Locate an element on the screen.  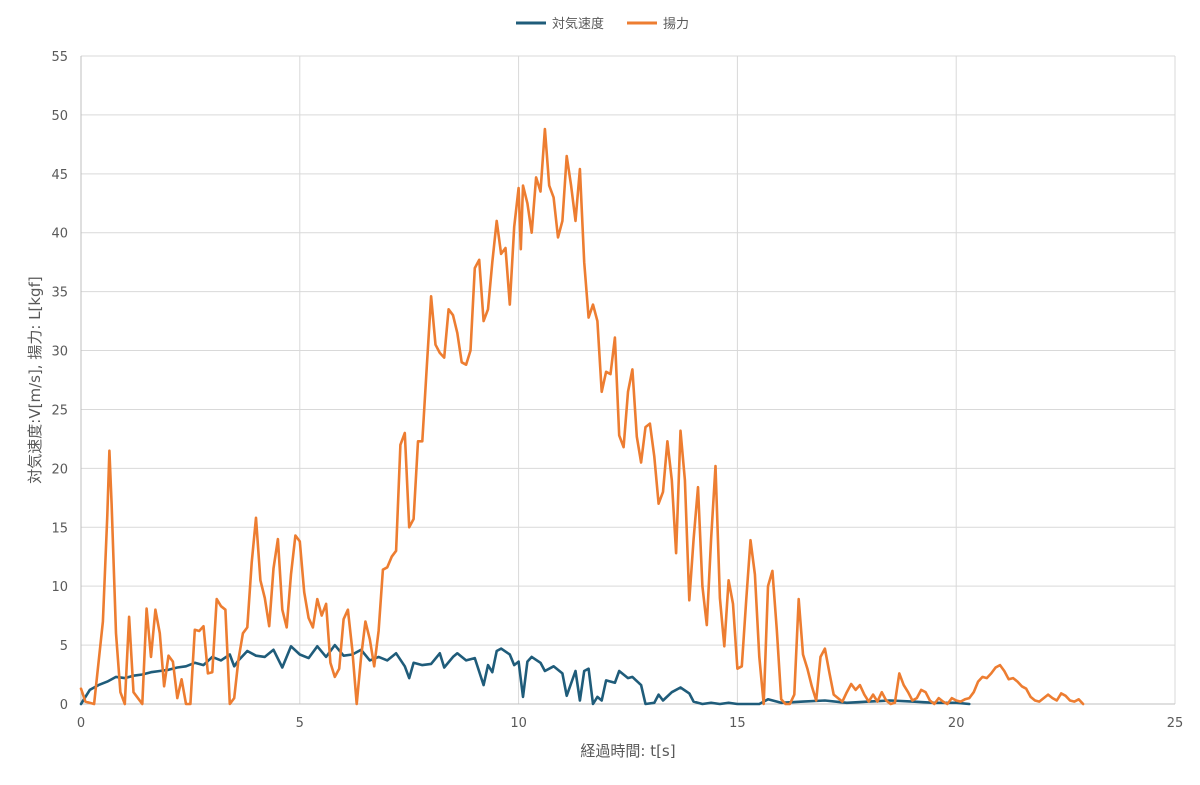
x-tick-label: 10 is located at coordinates (518, 723).